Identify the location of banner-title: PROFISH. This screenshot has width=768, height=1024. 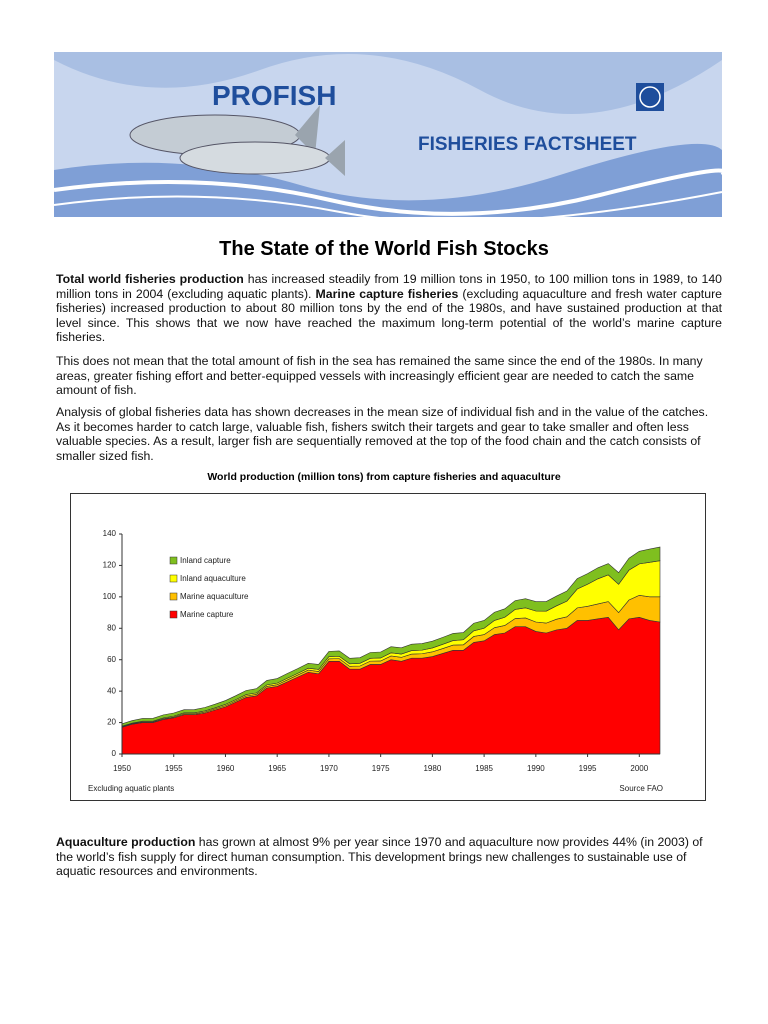
(274, 95).